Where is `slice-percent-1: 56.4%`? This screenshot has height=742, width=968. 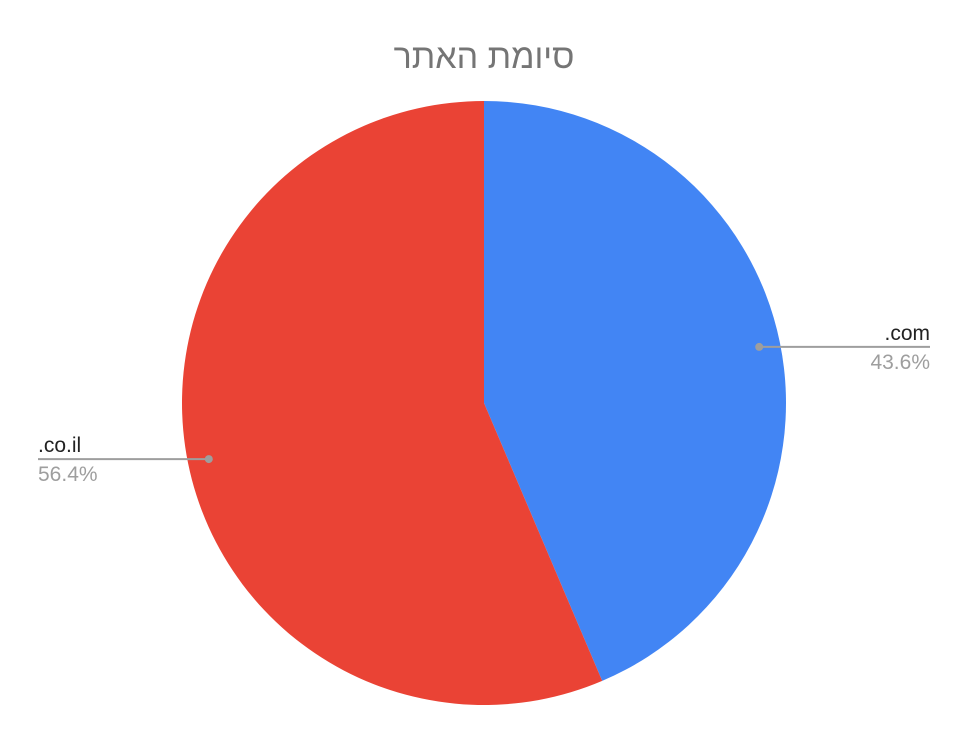 slice-percent-1: 56.4% is located at coordinates (68, 474).